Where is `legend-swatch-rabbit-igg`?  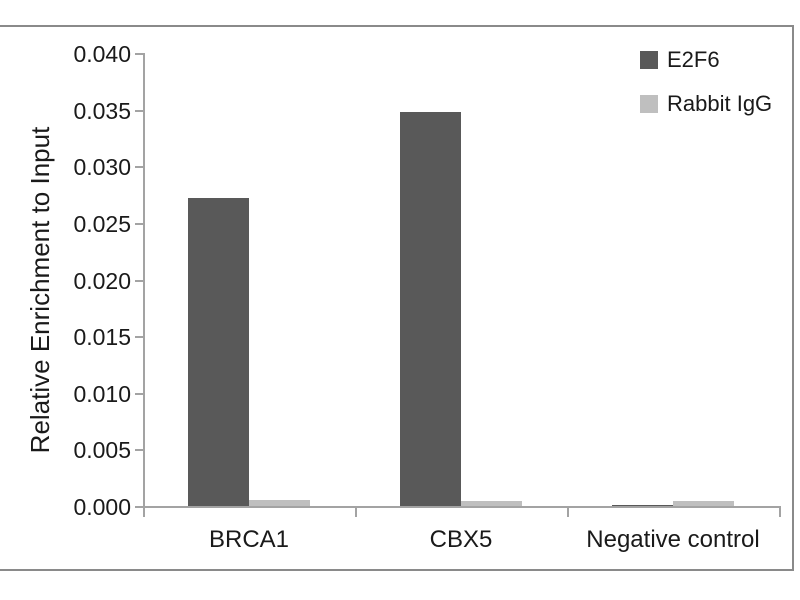
legend-swatch-rabbit-igg is located at coordinates (649, 104).